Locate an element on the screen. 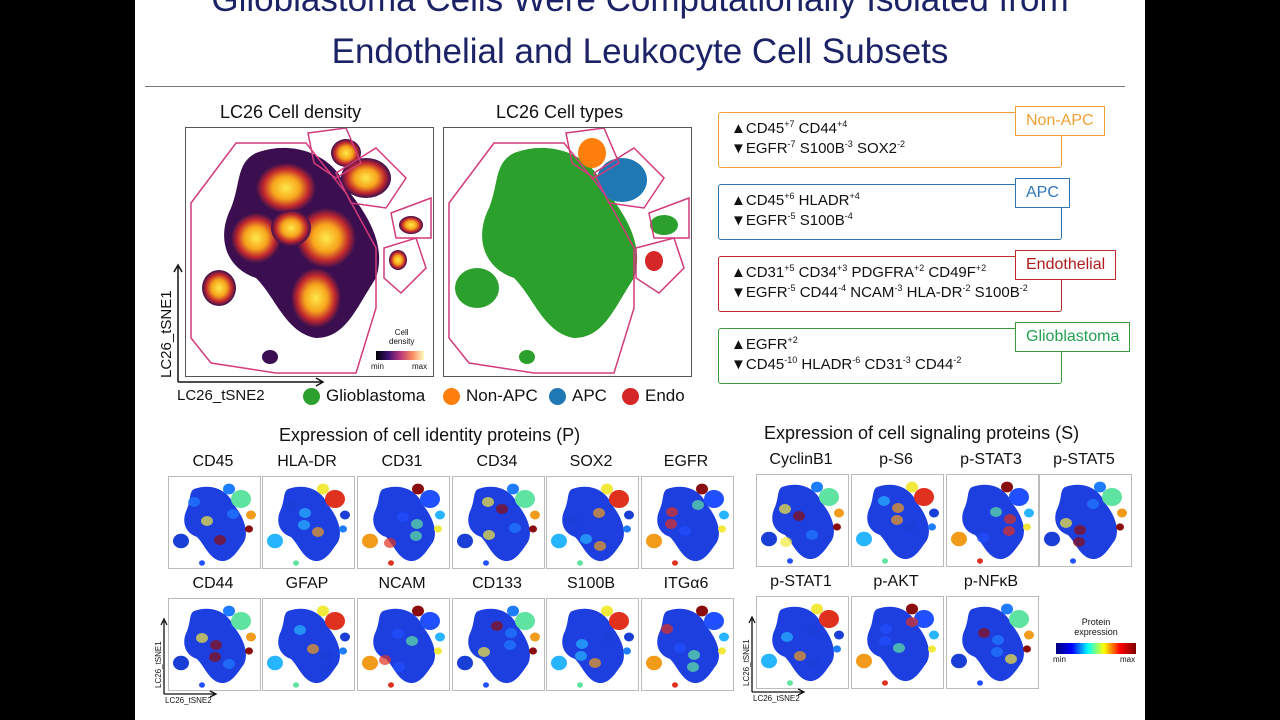 The image size is (1280, 720). density-cluster-endo is located at coordinates (398, 260).